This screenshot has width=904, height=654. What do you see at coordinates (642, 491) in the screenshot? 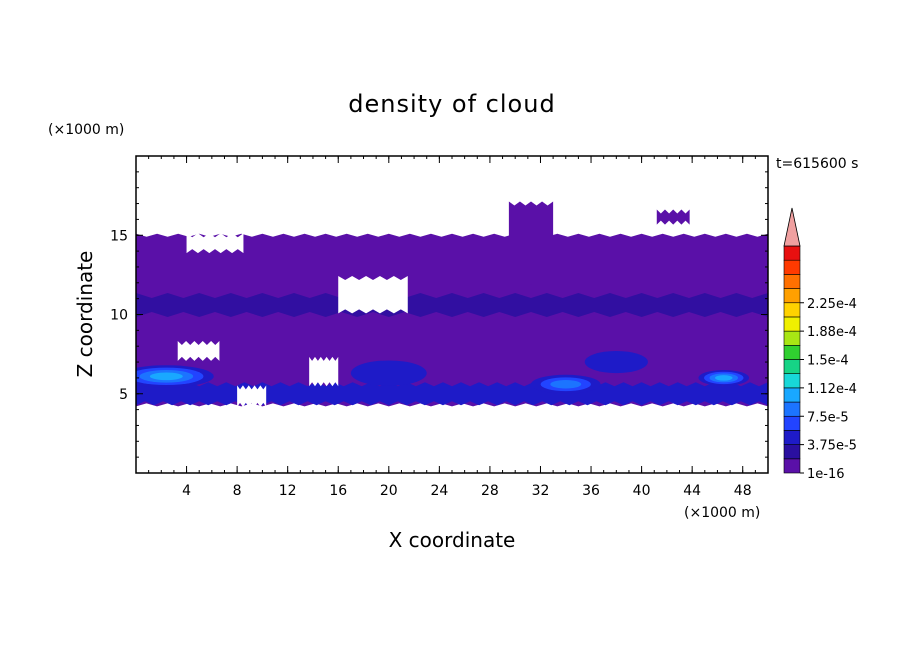
I see `x-tick-label: 40` at bounding box center [642, 491].